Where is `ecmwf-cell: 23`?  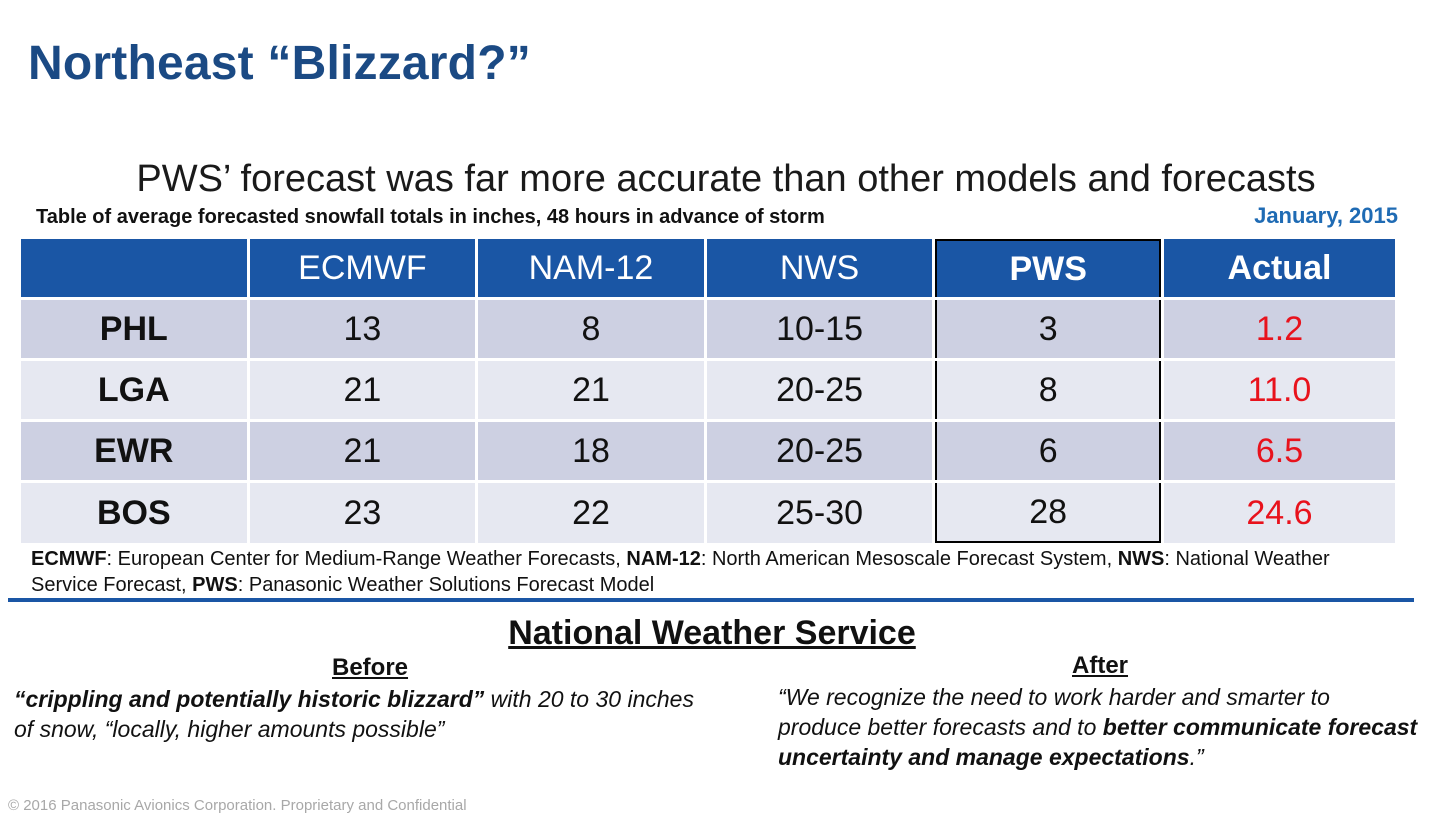 ecmwf-cell: 23 is located at coordinates (362, 513).